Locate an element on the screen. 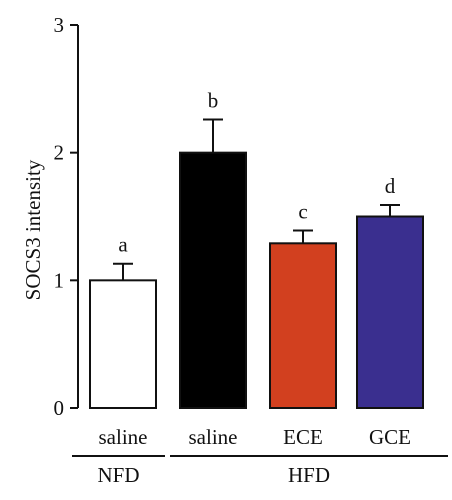  y-axis-title: SOCS3 intensity is located at coordinates (33, 229).